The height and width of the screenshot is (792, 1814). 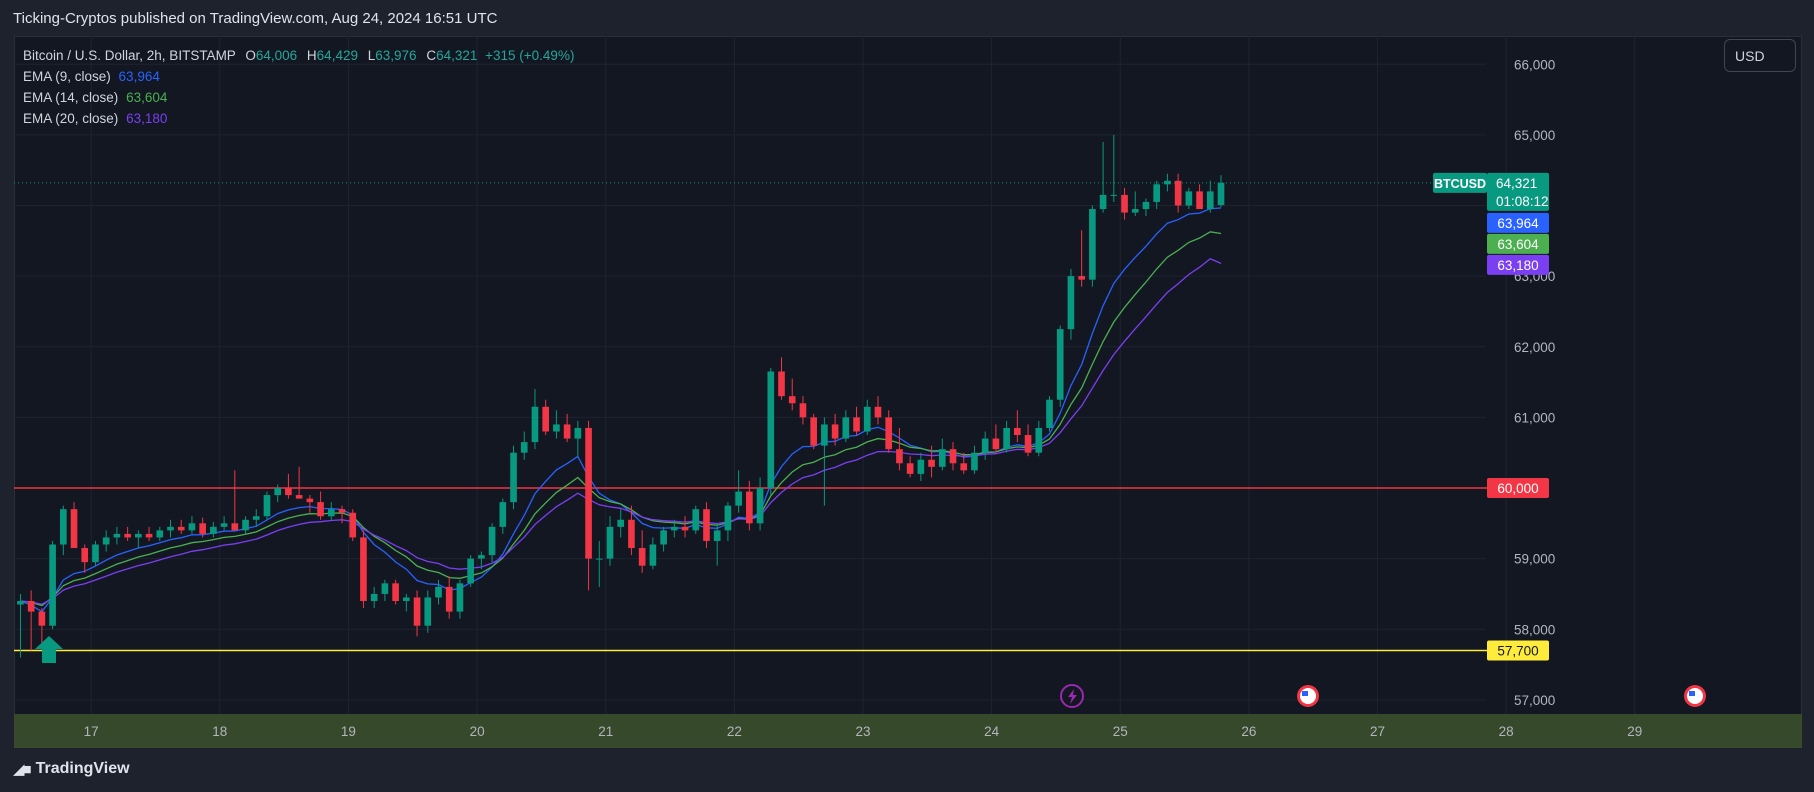 What do you see at coordinates (298, 118) in the screenshot?
I see `ema20-row: EMA (20, close) 63,180` at bounding box center [298, 118].